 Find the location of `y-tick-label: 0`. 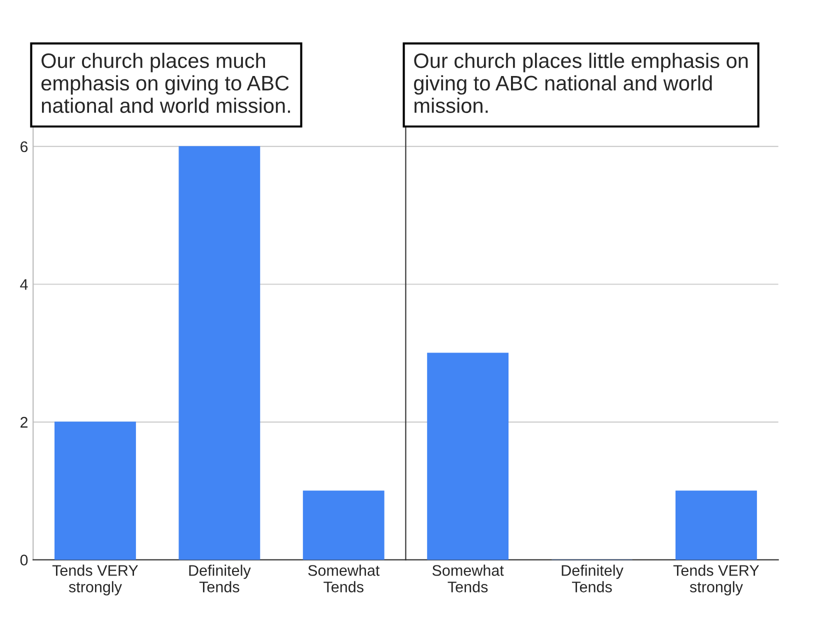

y-tick-label: 0 is located at coordinates (24, 560).